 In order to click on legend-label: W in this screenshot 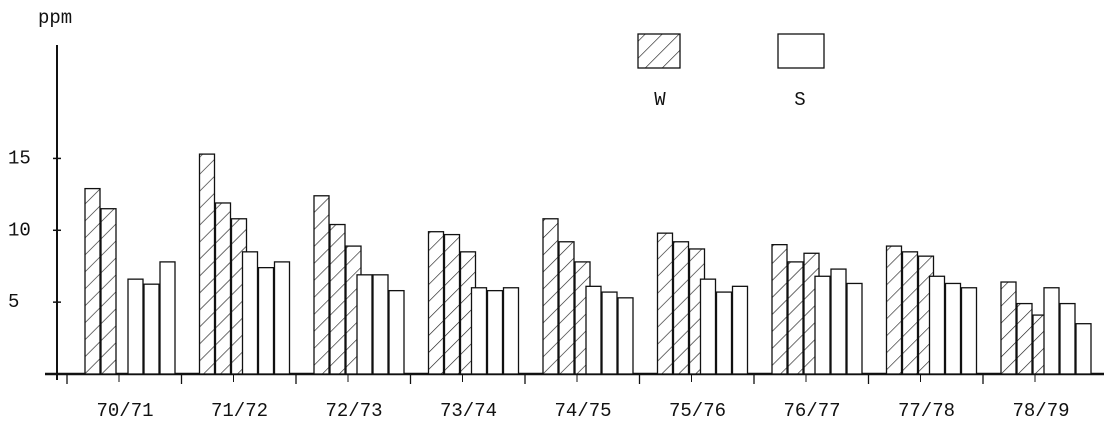, I will do `click(660, 100)`.